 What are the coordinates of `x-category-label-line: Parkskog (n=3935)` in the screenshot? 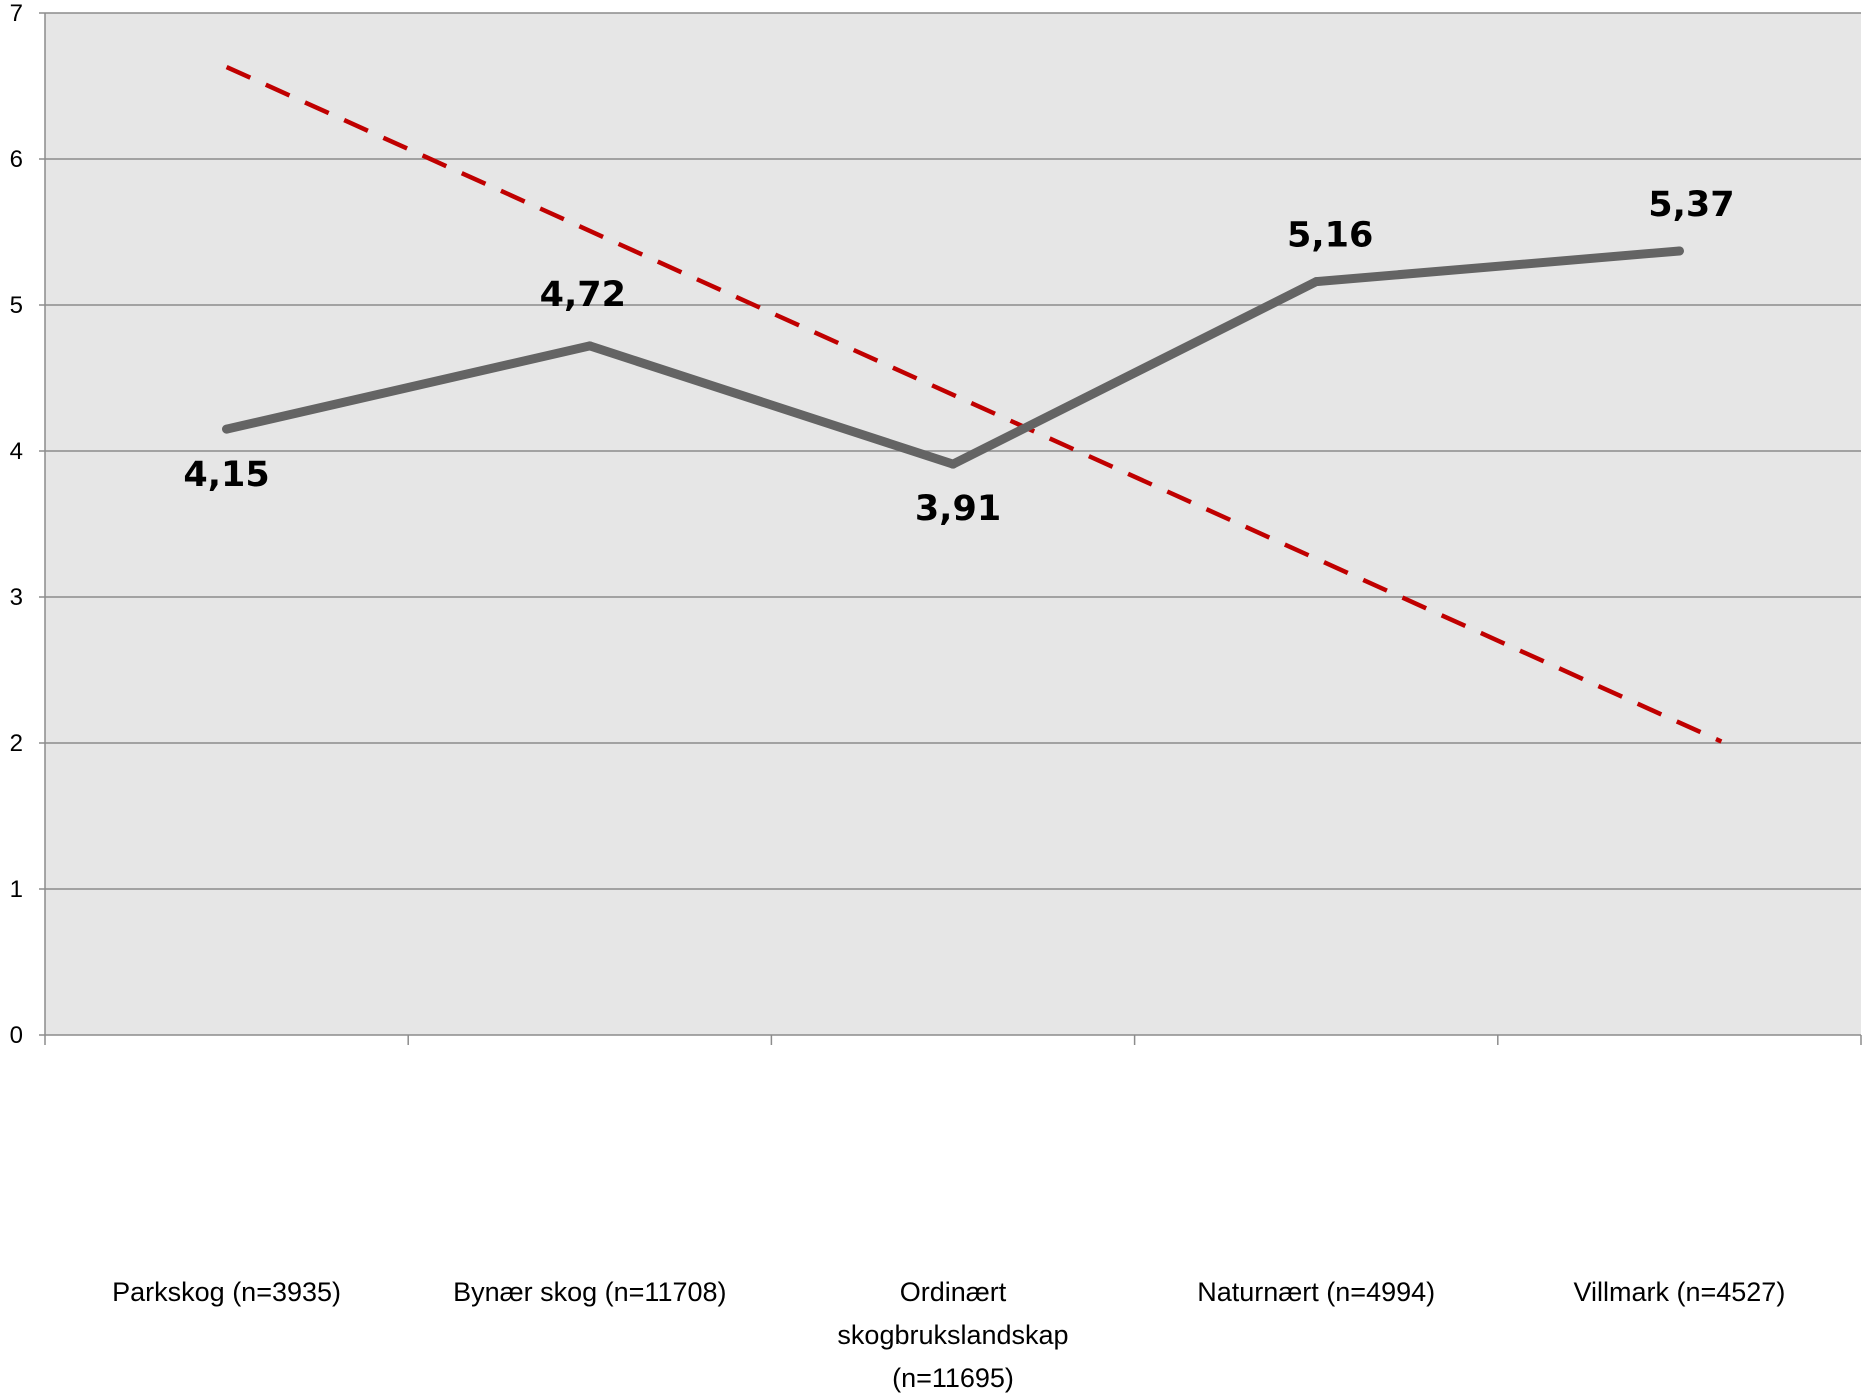 It's located at (226, 1292).